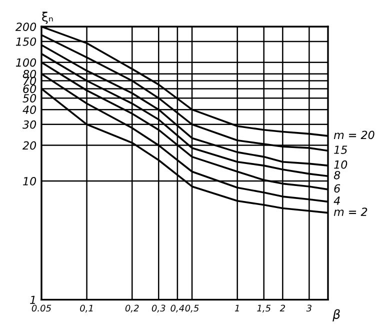 The height and width of the screenshot is (333, 377). Describe the element at coordinates (236, 308) in the screenshot. I see `x-tick-label: 1` at that location.